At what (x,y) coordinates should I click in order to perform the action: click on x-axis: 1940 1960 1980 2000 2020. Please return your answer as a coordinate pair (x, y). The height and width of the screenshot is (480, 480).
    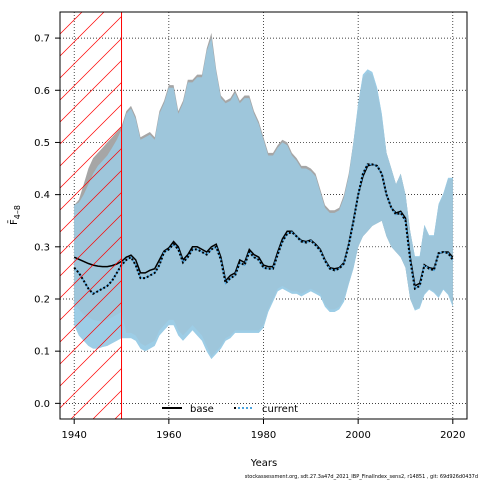
    Looking at the image, I should click on (263, 430).